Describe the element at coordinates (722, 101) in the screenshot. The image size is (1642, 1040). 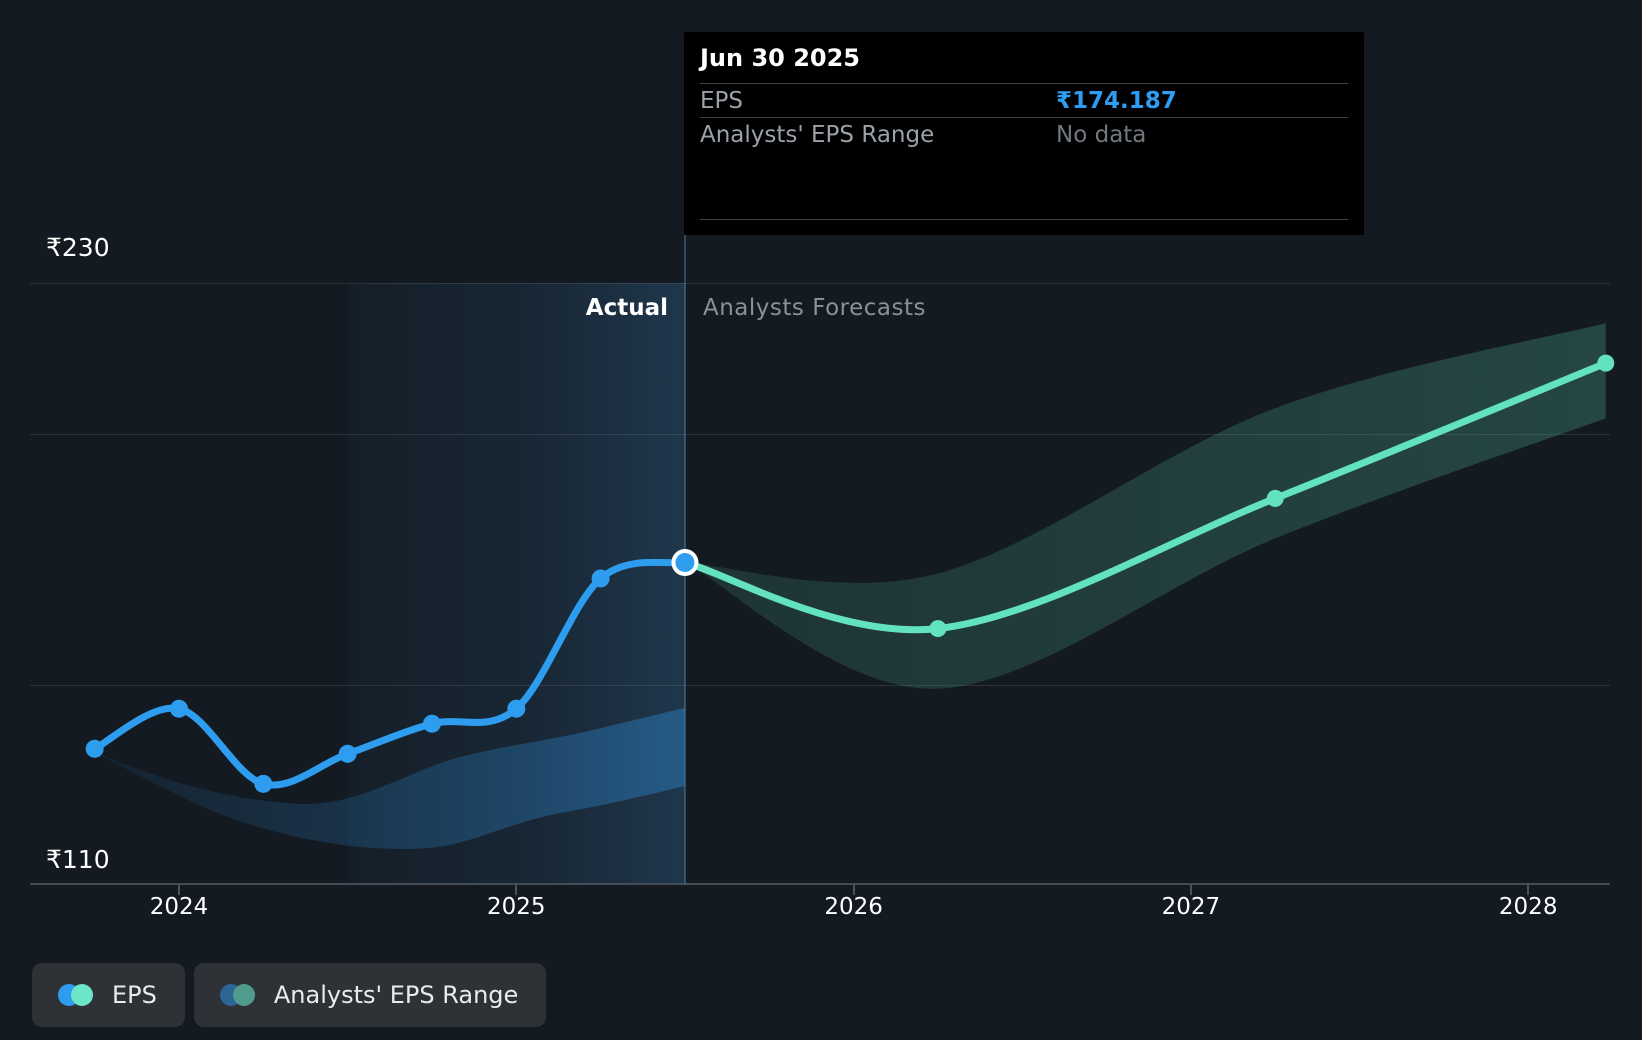
I see `tooltip-eps-label: EPS` at that location.